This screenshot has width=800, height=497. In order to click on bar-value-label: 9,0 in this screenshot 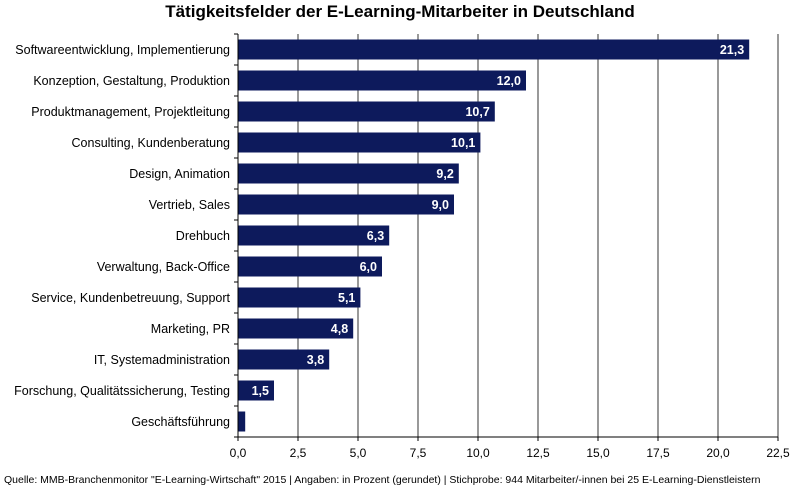, I will do `click(440, 205)`.